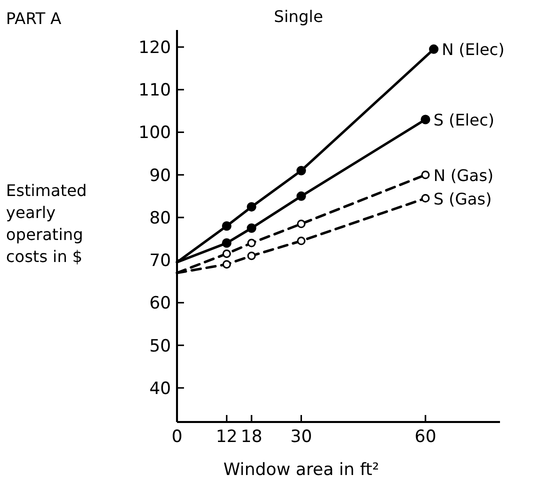  I want to click on y-tick-label: 100, so click(154, 133).